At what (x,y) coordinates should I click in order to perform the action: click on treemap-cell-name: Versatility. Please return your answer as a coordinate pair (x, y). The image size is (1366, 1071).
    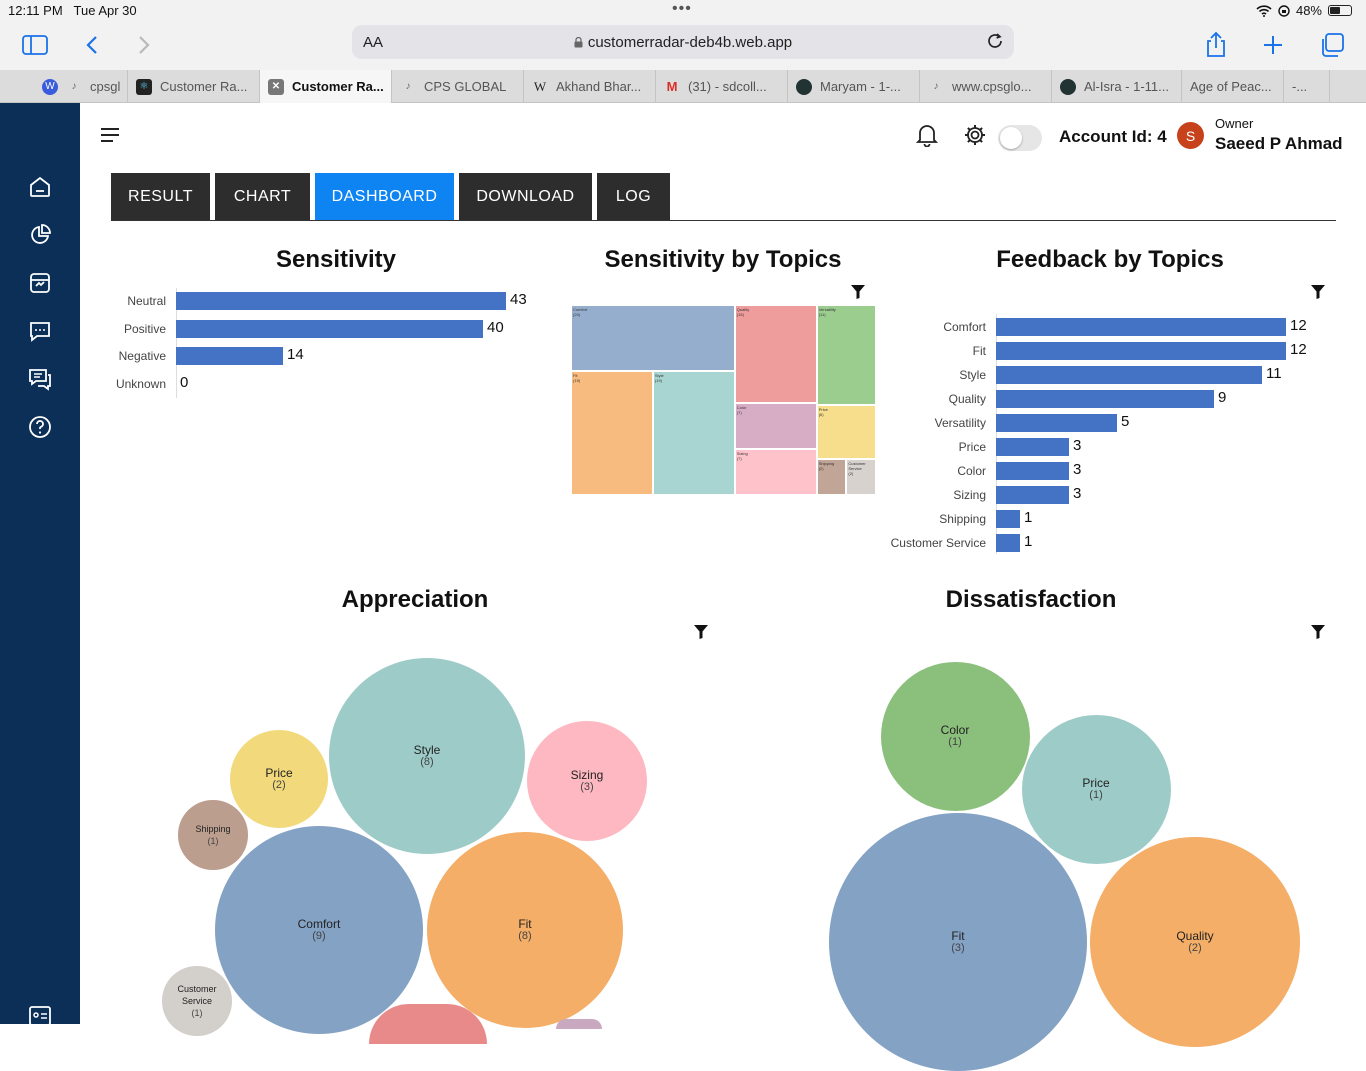
    Looking at the image, I should click on (827, 309).